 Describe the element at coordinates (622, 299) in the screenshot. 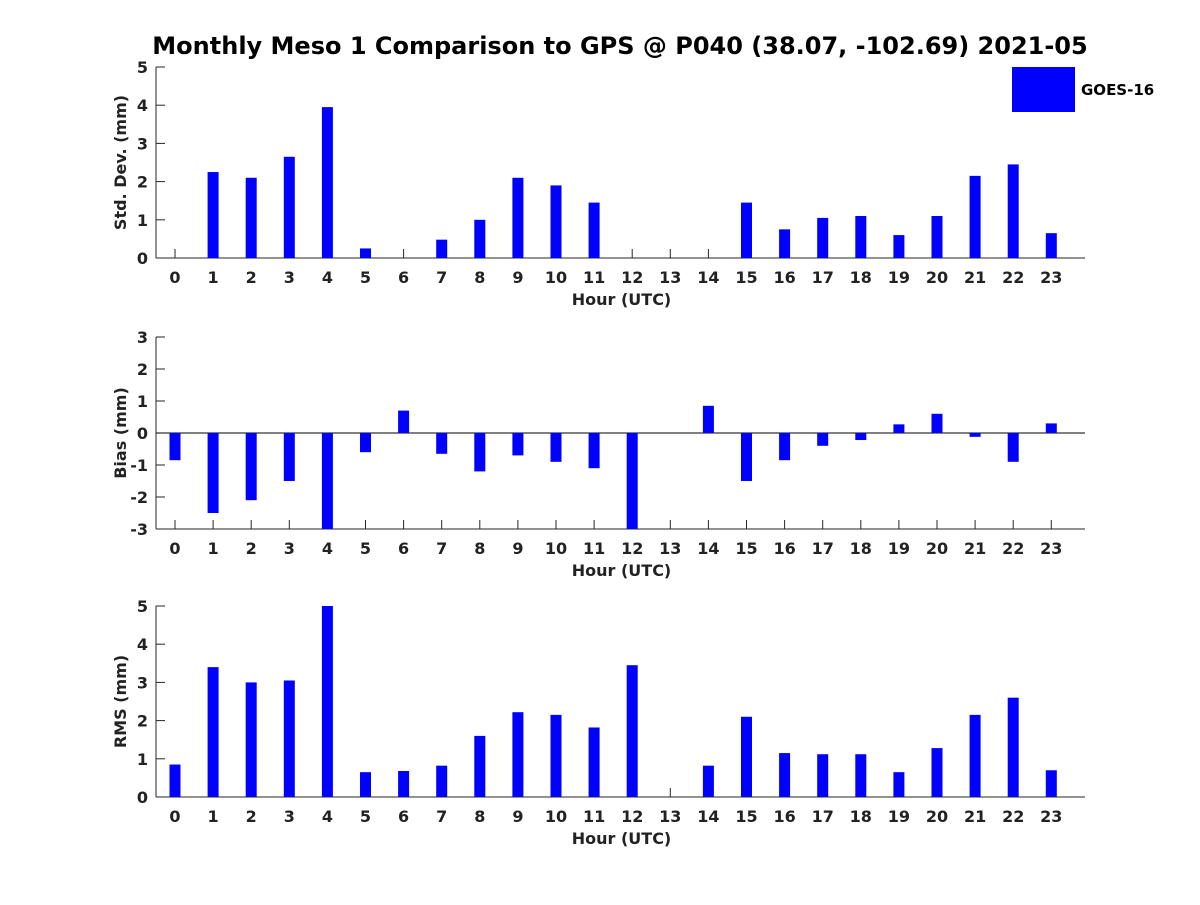

I see `x-axis-label: Hour (UTC)` at that location.